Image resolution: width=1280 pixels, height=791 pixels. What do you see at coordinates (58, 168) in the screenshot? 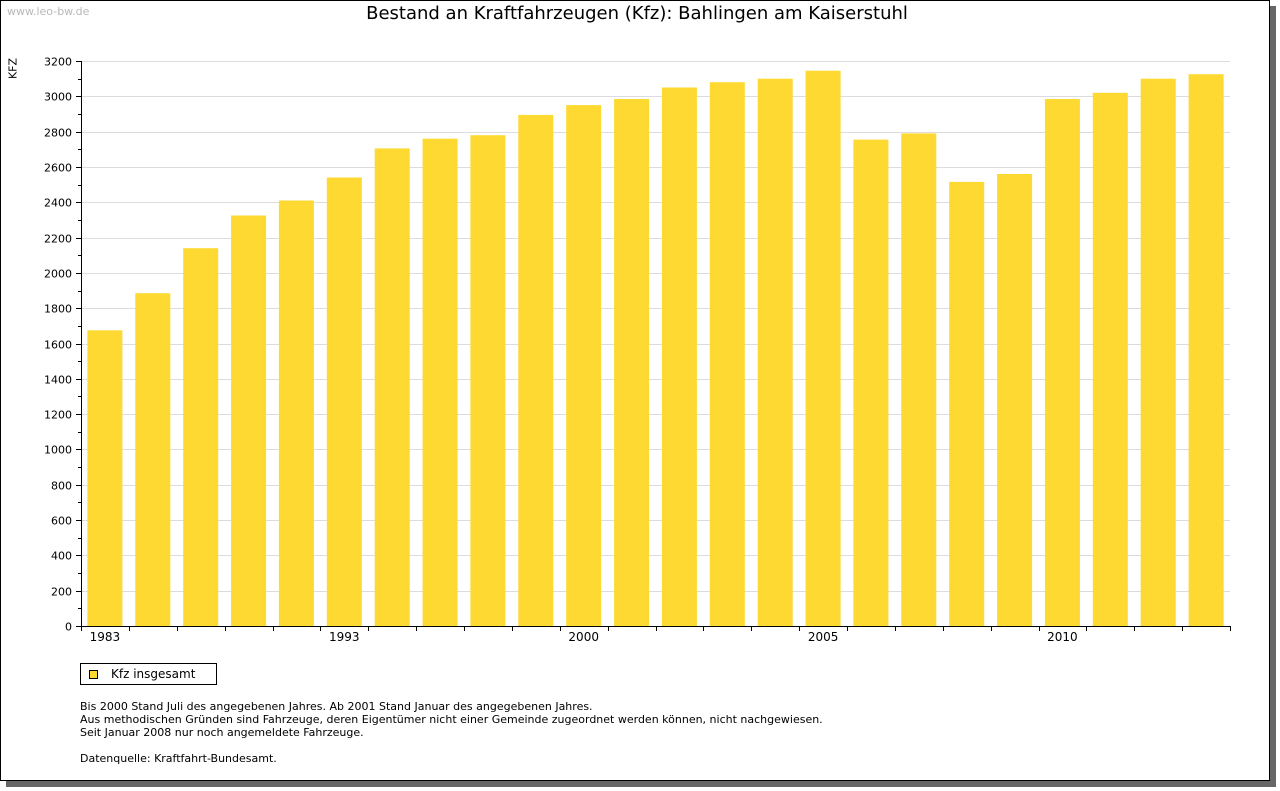
I see `y-tick-label: 2600` at bounding box center [58, 168].